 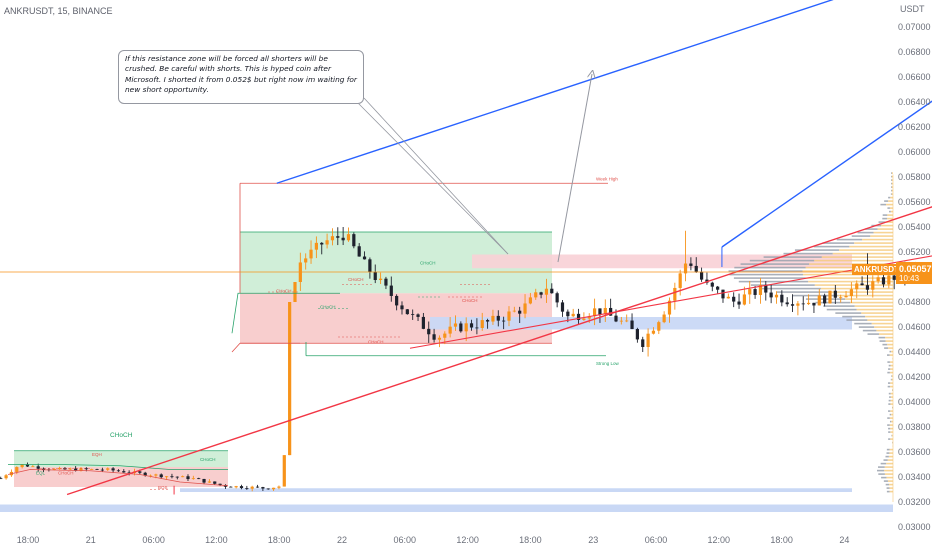 What do you see at coordinates (608, 363) in the screenshot?
I see `strong-low-label: Strong Low` at bounding box center [608, 363].